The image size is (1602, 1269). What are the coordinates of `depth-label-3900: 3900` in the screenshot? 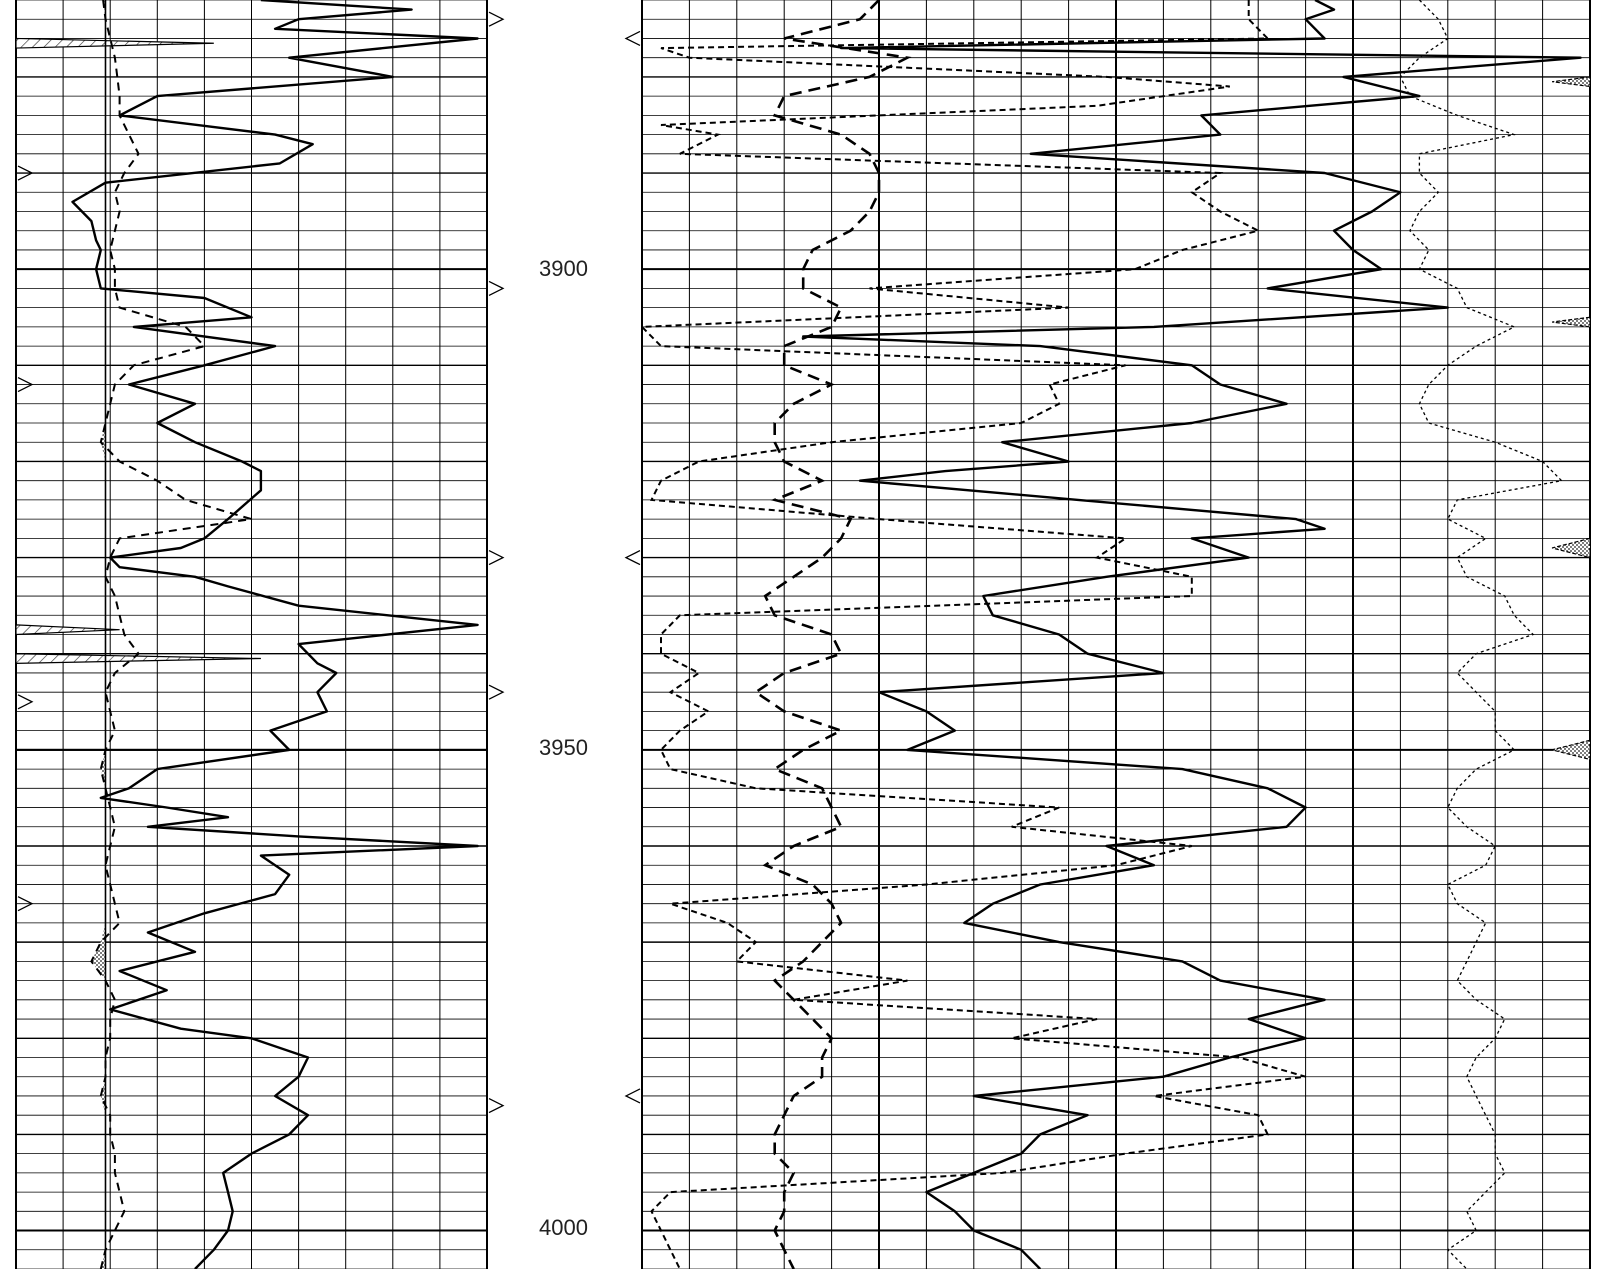 It's located at (563, 268).